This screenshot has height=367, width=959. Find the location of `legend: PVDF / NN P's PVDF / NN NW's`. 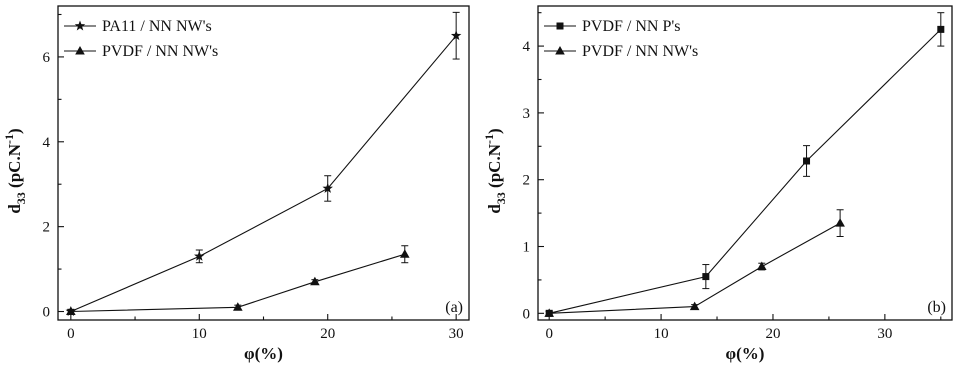

legend: PVDF / NN P's PVDF / NN NW's is located at coordinates (621, 39).